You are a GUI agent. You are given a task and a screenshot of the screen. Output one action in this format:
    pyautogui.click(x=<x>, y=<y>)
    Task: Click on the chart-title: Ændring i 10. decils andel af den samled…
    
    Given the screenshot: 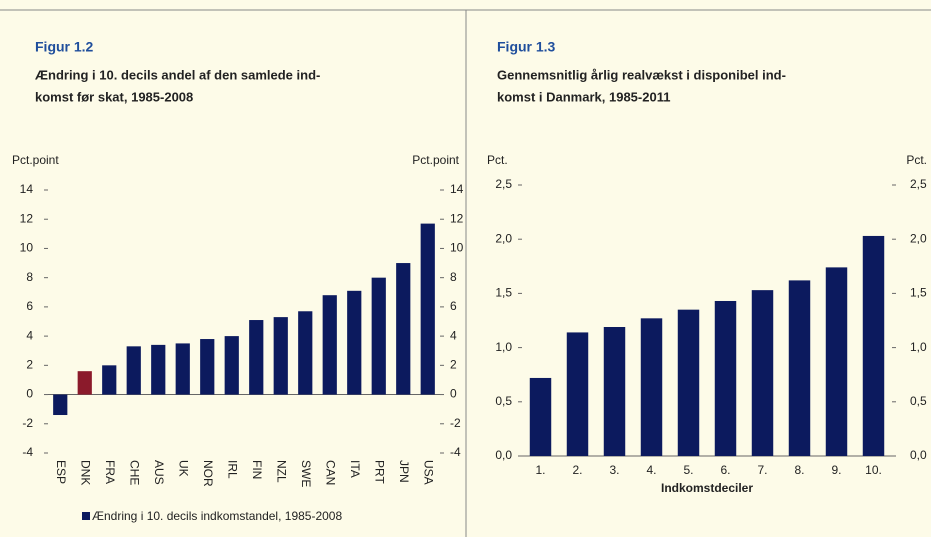 What is the action you would take?
    pyautogui.click(x=177, y=74)
    